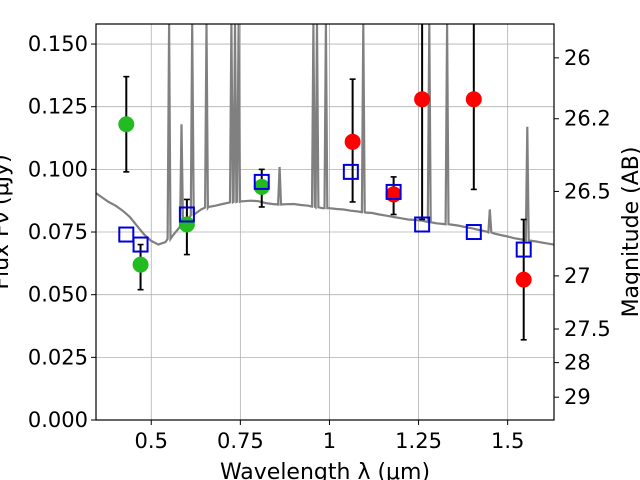 The image size is (640, 480). What do you see at coordinates (325, 470) in the screenshot?
I see `x-axis-label: Wavelength λ (μm)` at bounding box center [325, 470].